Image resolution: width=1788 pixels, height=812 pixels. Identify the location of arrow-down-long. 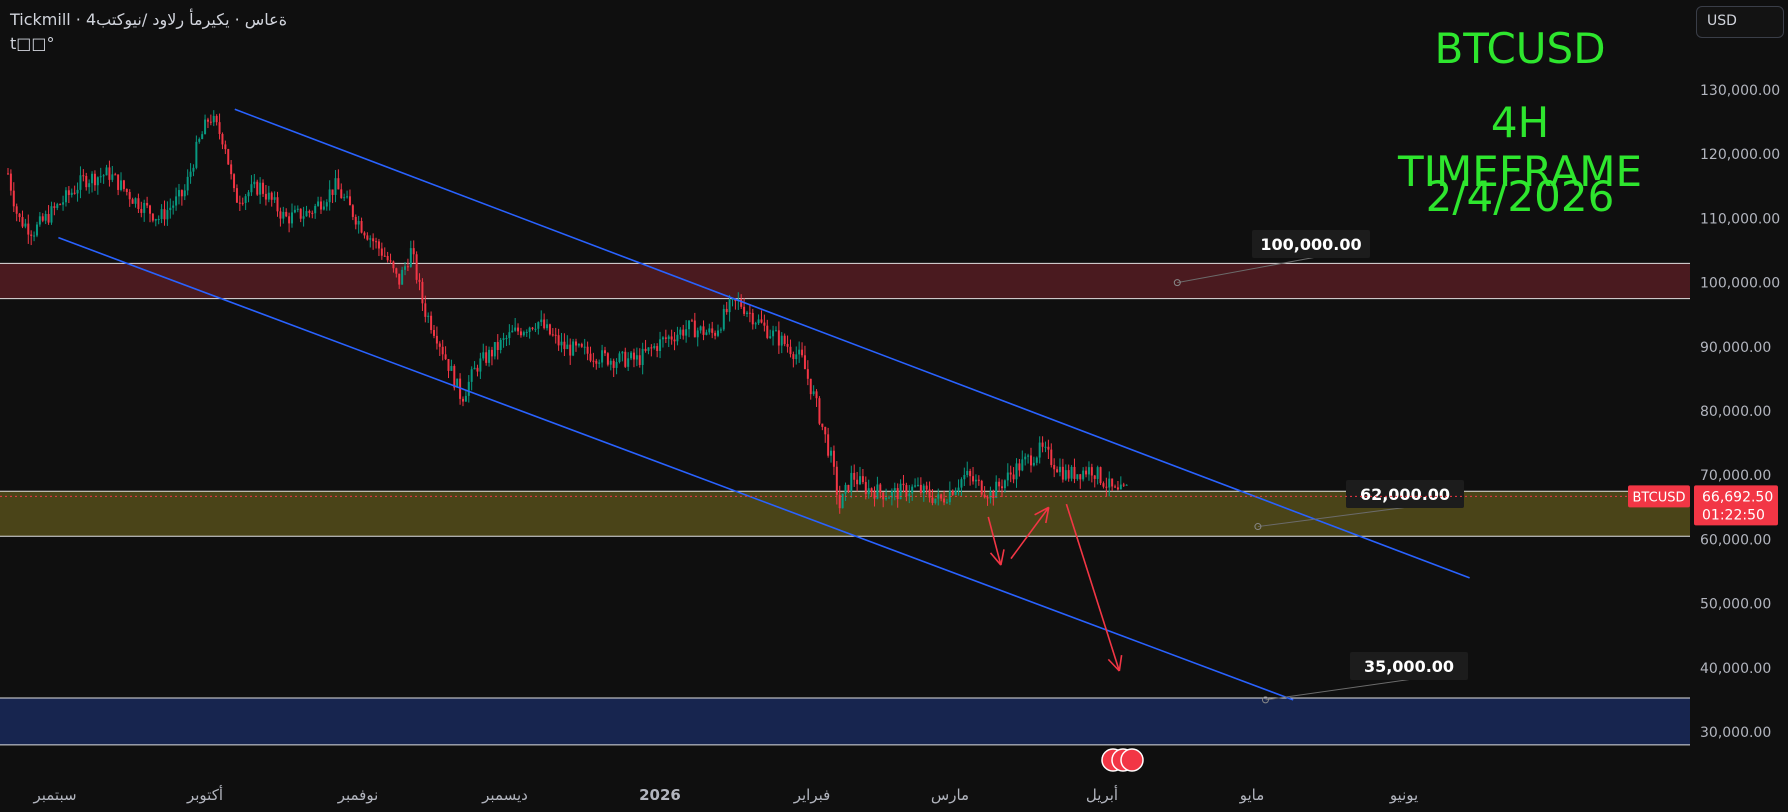
(1093, 587).